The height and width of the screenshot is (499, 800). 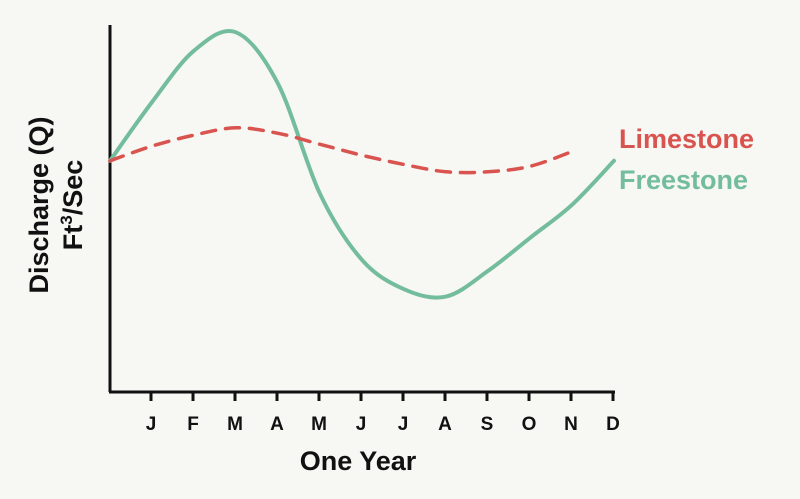 I want to click on x-tick-label: D, so click(x=613, y=424).